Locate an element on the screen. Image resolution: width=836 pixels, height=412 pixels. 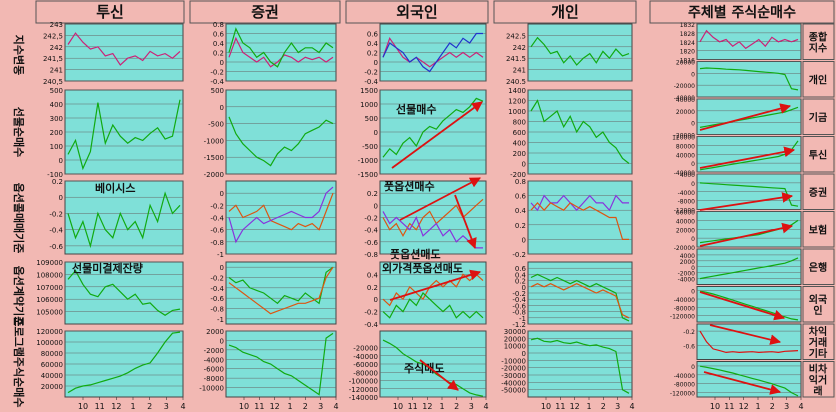
header-증권: 증권 is located at coordinates (265, 12).